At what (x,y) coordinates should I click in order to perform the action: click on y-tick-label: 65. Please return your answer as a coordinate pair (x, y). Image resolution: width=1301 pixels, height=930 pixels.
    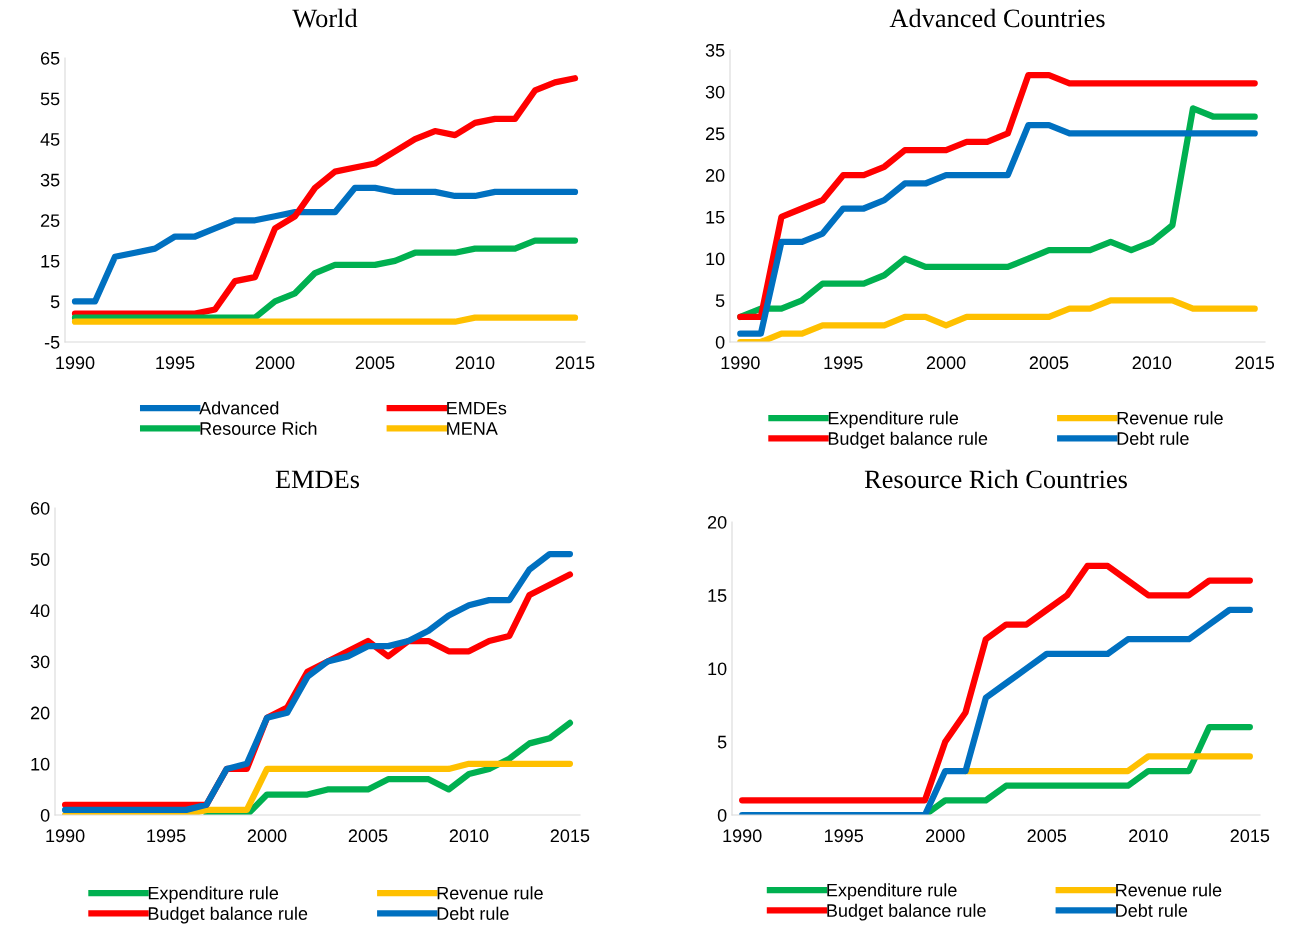
    Looking at the image, I should click on (50, 58).